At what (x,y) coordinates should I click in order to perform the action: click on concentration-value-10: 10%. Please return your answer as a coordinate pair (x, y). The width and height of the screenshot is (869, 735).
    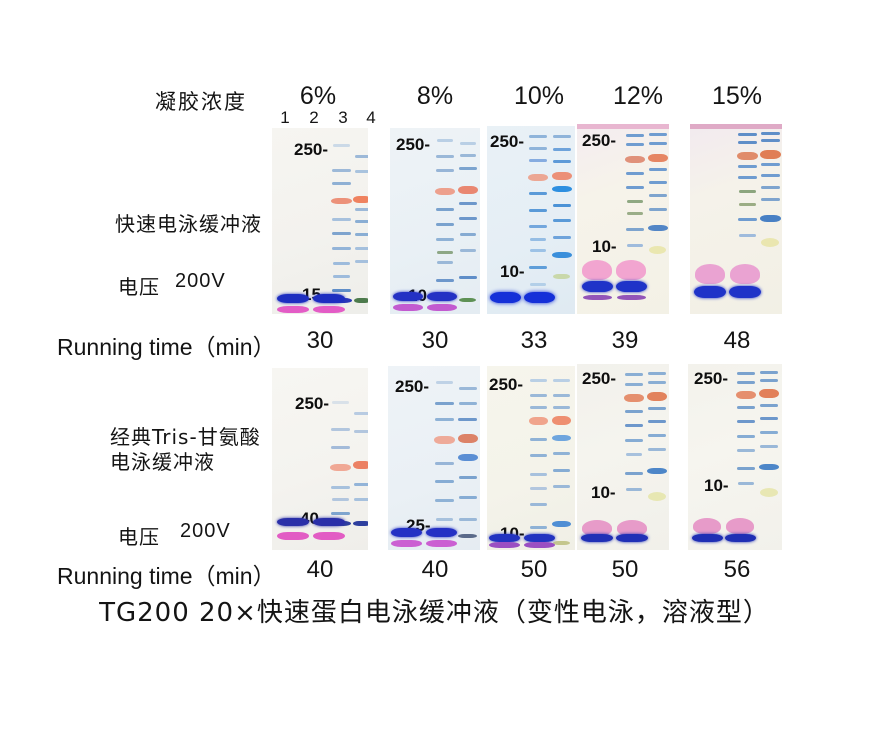
    Looking at the image, I should click on (539, 96).